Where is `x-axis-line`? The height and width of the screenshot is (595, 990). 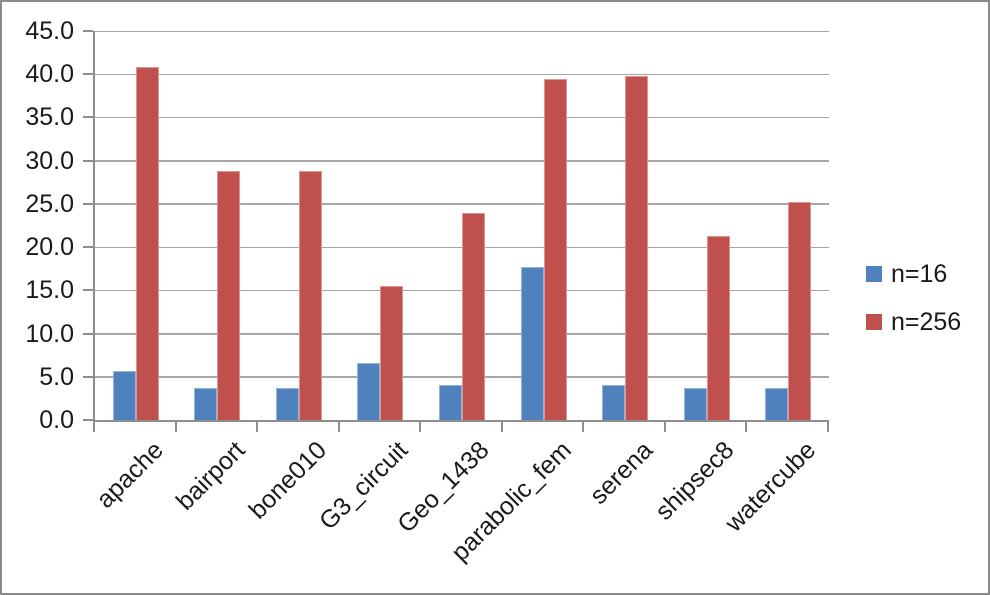
x-axis-line is located at coordinates (461, 421).